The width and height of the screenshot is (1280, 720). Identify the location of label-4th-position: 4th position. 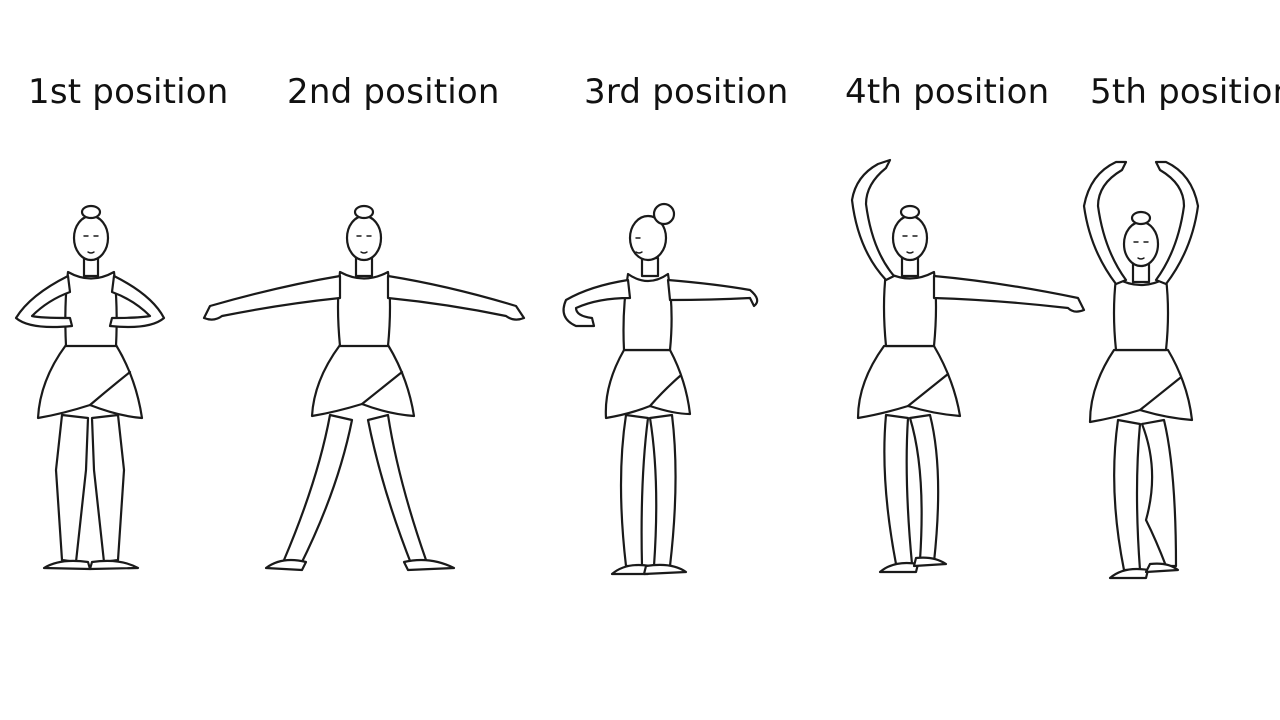
(947, 92).